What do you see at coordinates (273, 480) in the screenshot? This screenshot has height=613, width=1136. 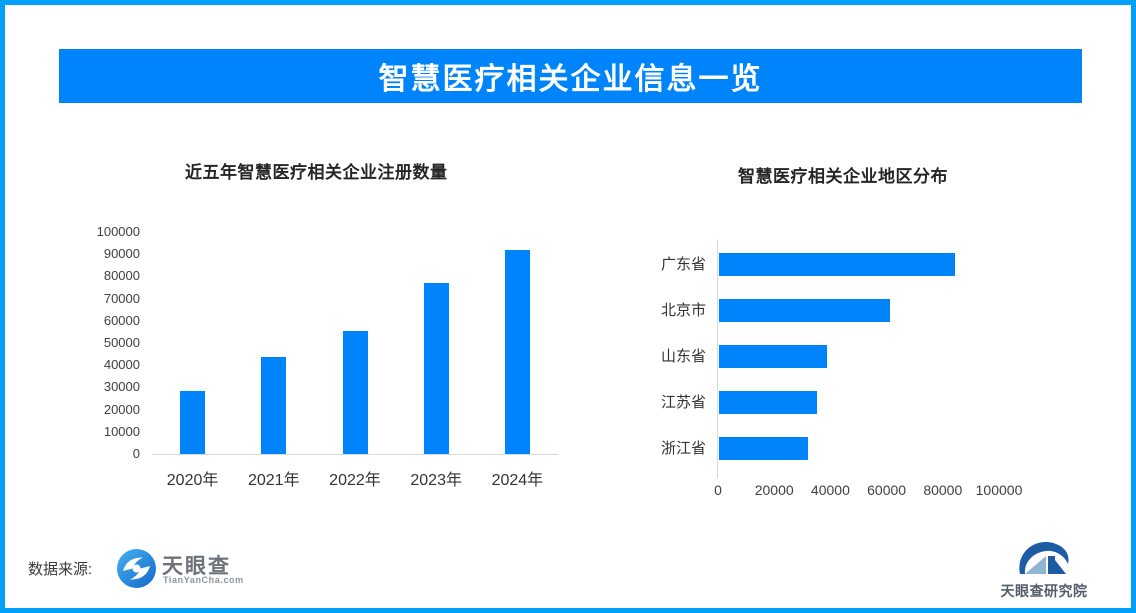 I see `x-axis-category-label: 2021年` at bounding box center [273, 480].